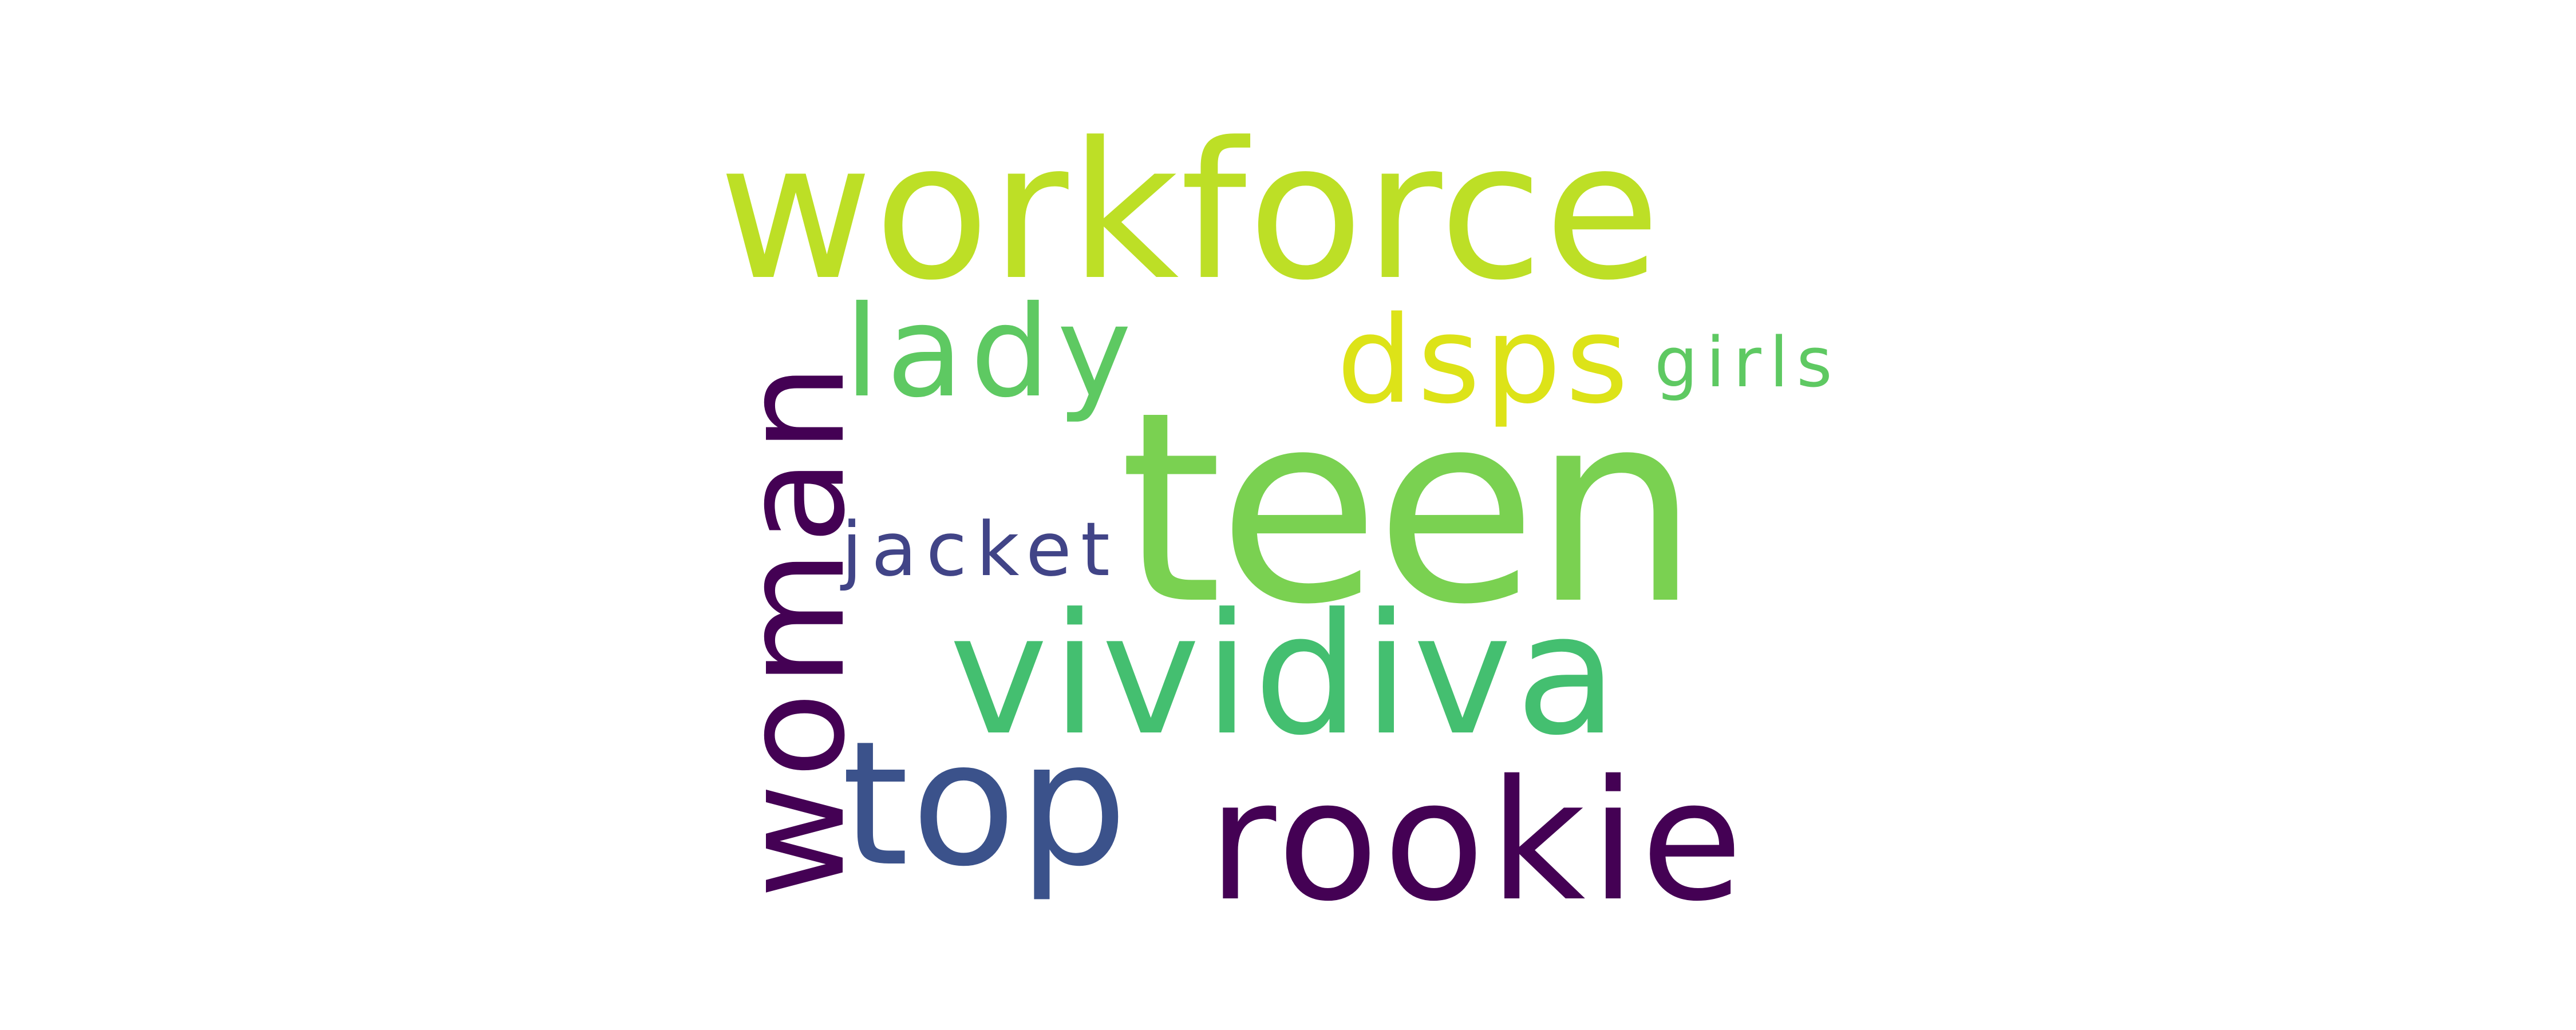  Describe the element at coordinates (1285, 674) in the screenshot. I see `word-vividiva: vividiva` at that location.